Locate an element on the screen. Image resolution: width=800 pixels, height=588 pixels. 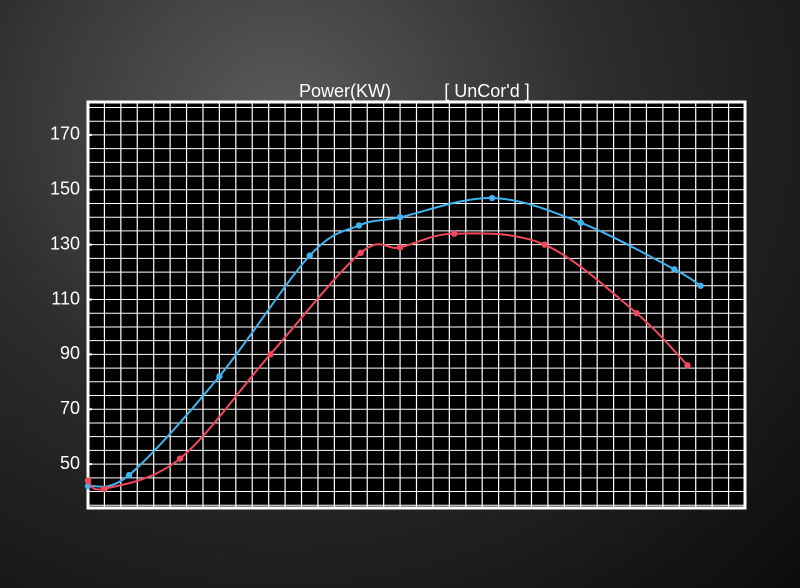
y-tick-label: 150 is located at coordinates (65, 189).